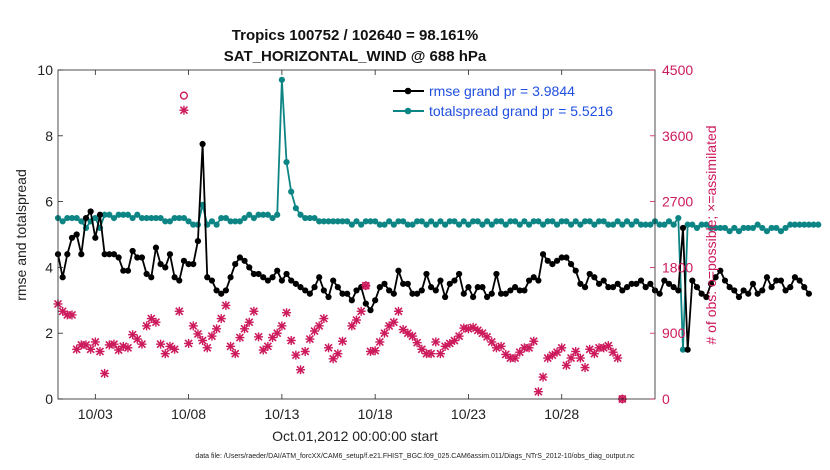  What do you see at coordinates (49, 136) in the screenshot?
I see `y-tick-label: 8` at bounding box center [49, 136].